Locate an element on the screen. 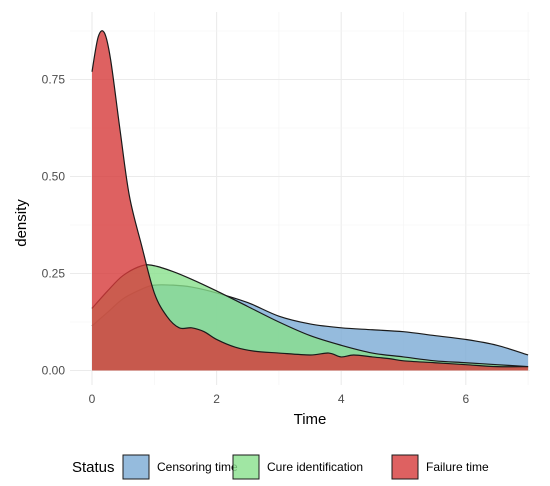 The width and height of the screenshot is (550, 486). x-axis-ticks: 0 2 4 6 is located at coordinates (279, 399).